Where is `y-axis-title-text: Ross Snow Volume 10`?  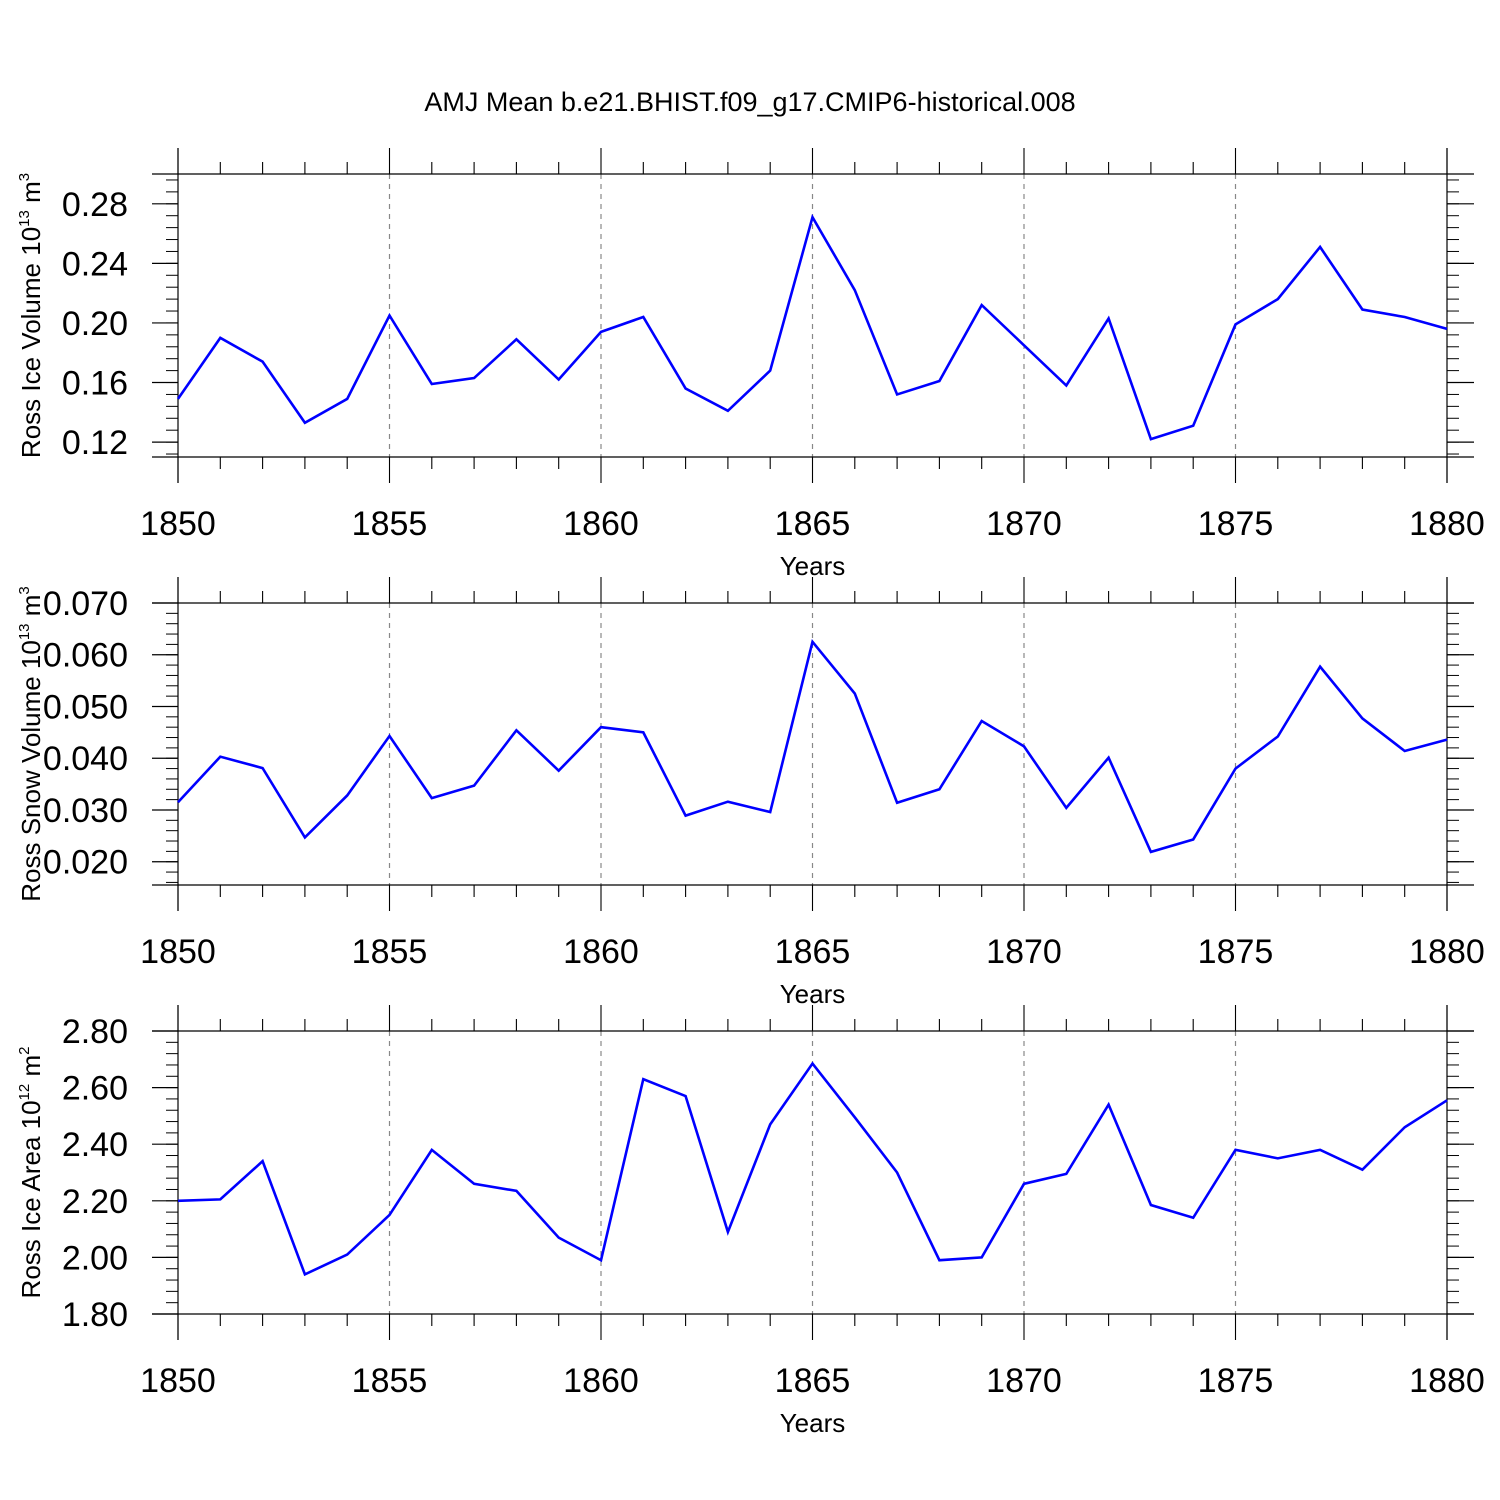
y-axis-title-text: Ross Snow Volume 10 is located at coordinates (31, 771).